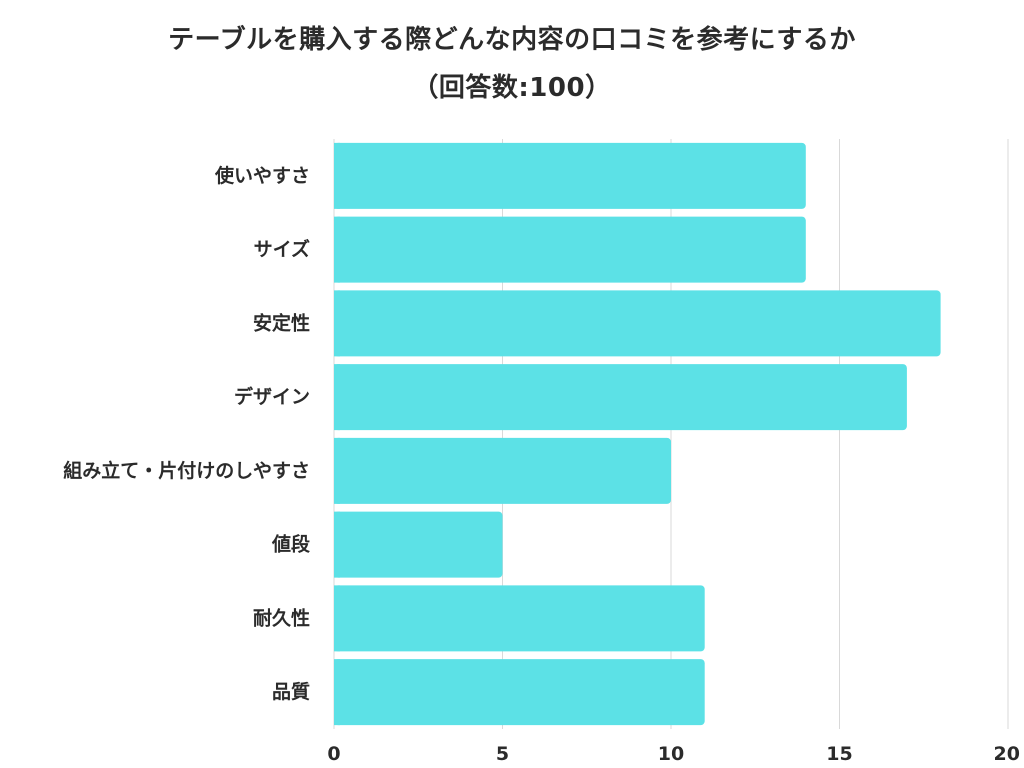 The image size is (1024, 768). Describe the element at coordinates (1007, 754) in the screenshot. I see `x-tick-label-20: 20` at that location.